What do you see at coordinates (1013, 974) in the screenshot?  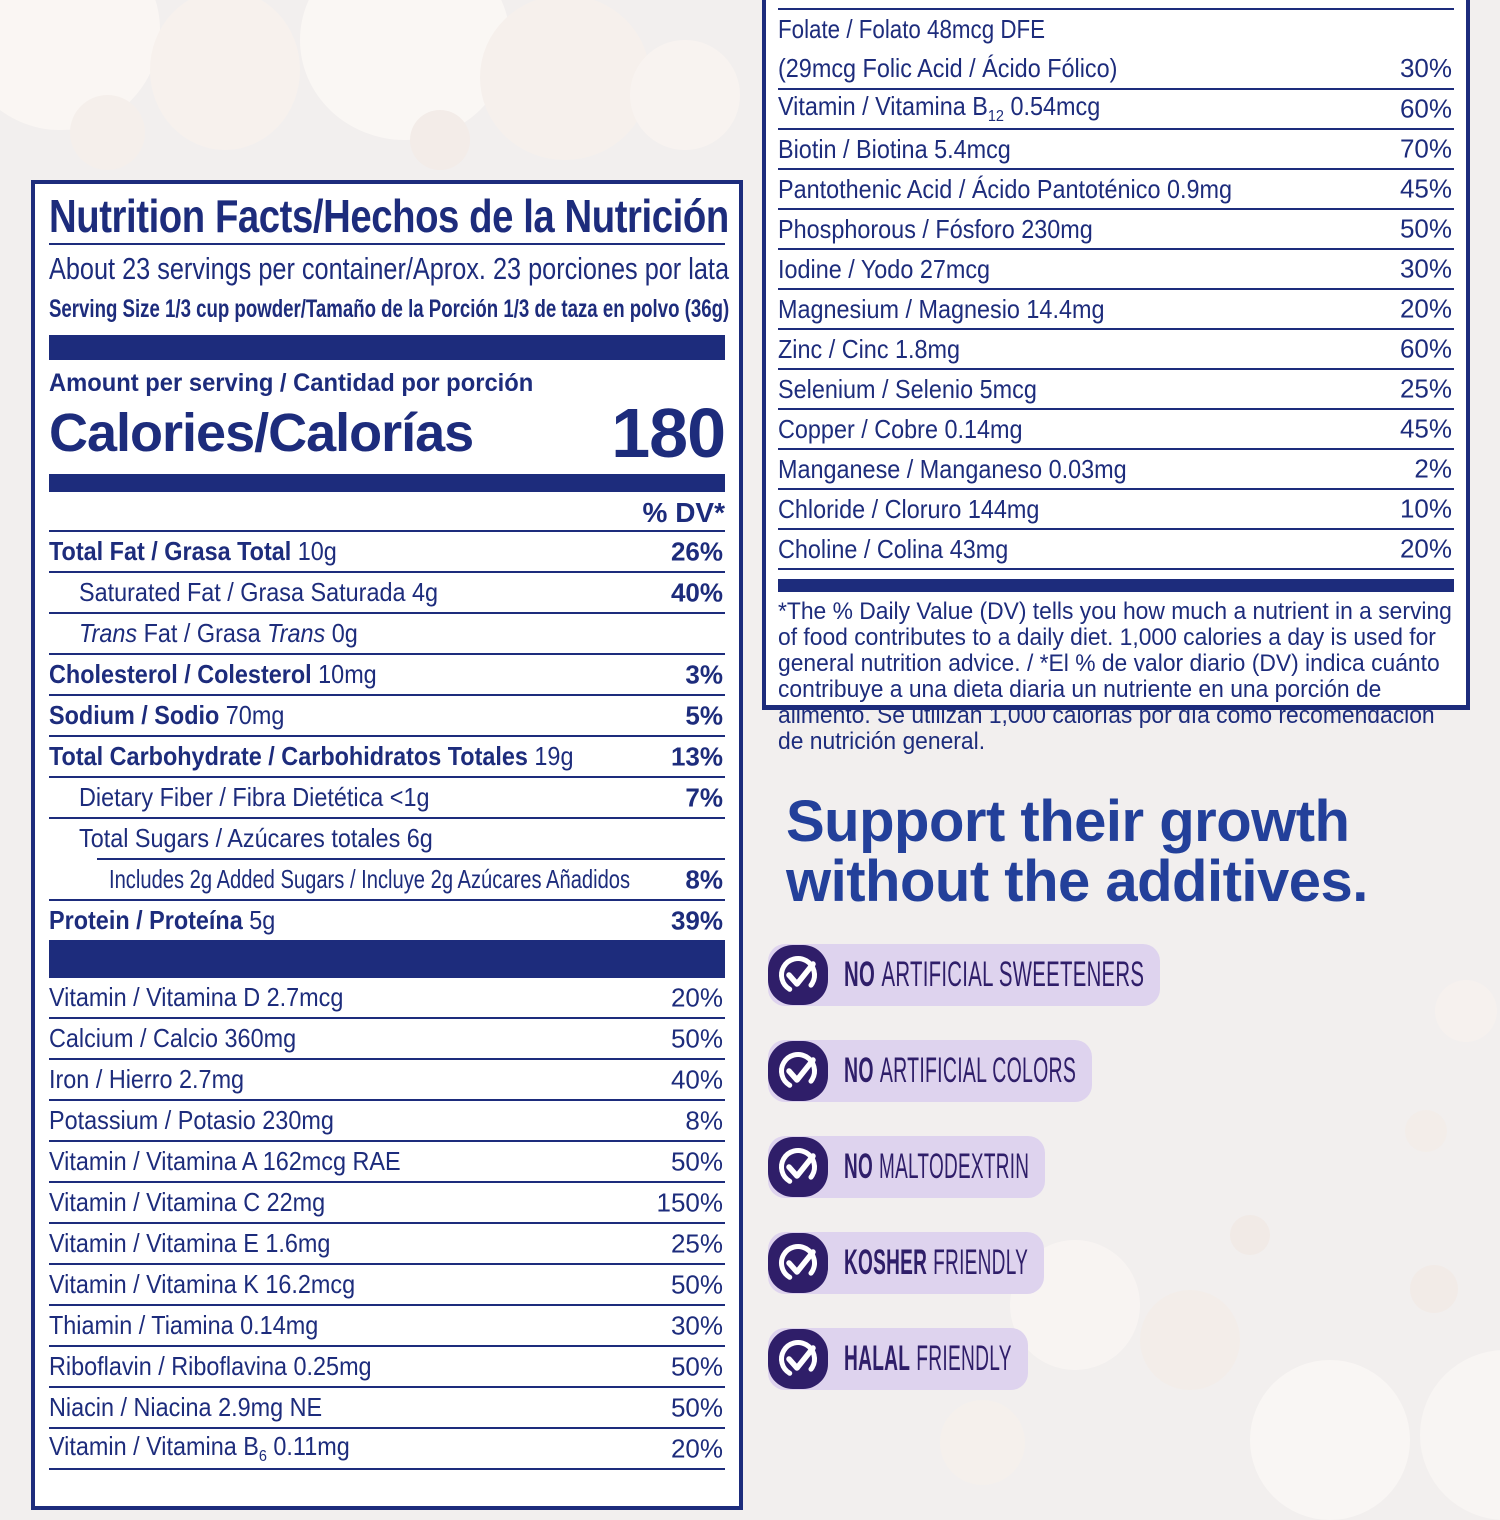 I see `claim-badge-rest: ARTIFICIAL SWEETENERS` at bounding box center [1013, 974].